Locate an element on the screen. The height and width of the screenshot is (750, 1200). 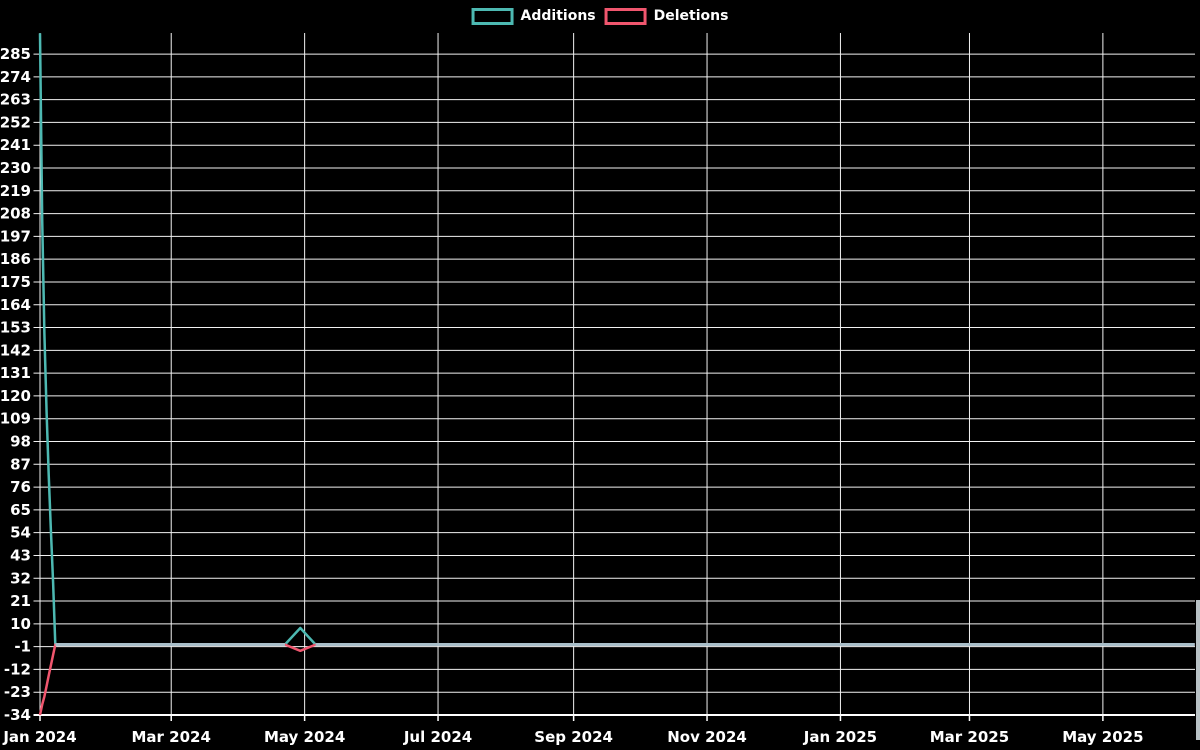
y-axis-tick-label: 197 is located at coordinates (15, 236).